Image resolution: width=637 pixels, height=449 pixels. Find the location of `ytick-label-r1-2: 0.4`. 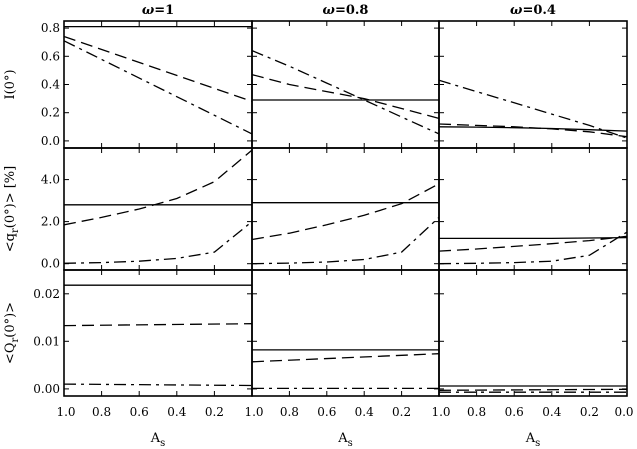

ytick-label-r1-2: 0.4 is located at coordinates (50, 85).